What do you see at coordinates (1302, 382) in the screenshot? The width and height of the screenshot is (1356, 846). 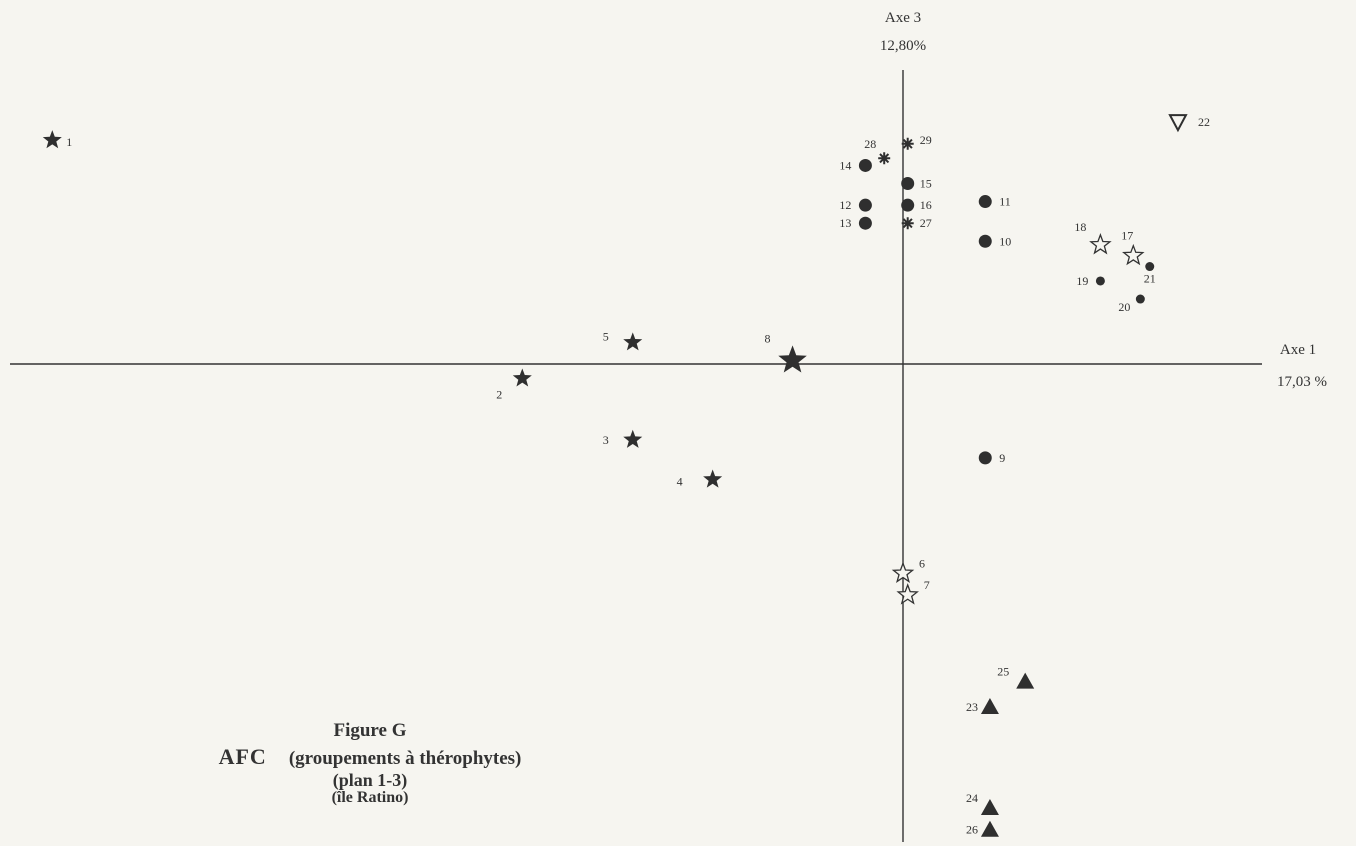 I see `x-axis-percent: 17,03 %` at bounding box center [1302, 382].